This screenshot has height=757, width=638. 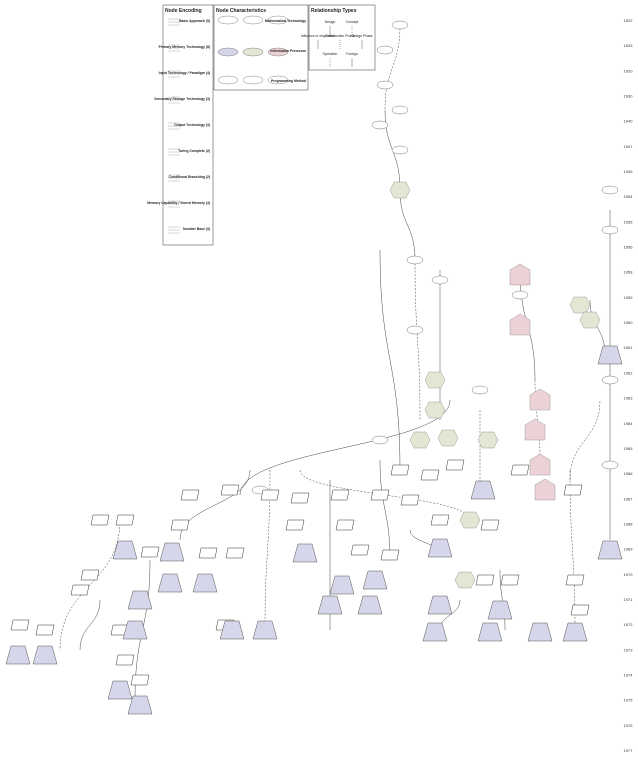 I want to click on legend-item: Memory Capability / Stored Memory (4), so click(x=178, y=203).